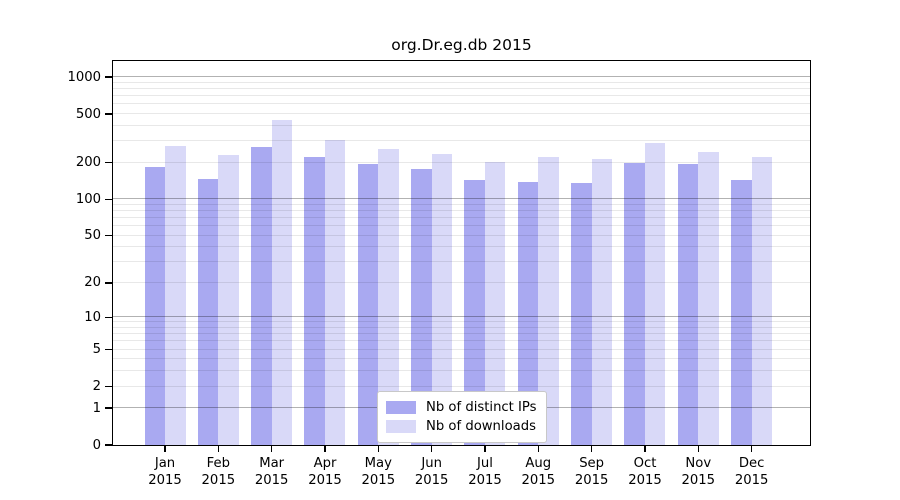  What do you see at coordinates (421, 306) in the screenshot?
I see `bar-distinct-ips-jun` at bounding box center [421, 306].